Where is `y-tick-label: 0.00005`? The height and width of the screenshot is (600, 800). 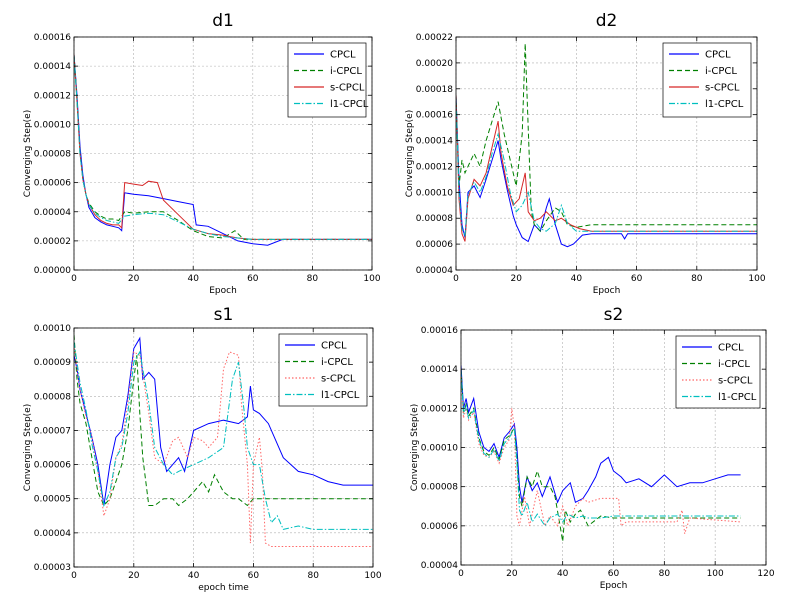
y-tick-label: 0.00005 is located at coordinates (52, 500).